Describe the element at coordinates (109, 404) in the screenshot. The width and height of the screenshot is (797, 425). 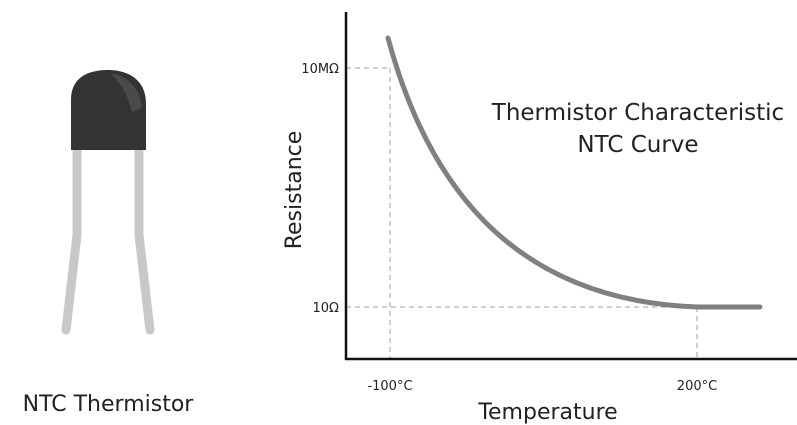
I see `component-label: NTC Thermistor` at that location.